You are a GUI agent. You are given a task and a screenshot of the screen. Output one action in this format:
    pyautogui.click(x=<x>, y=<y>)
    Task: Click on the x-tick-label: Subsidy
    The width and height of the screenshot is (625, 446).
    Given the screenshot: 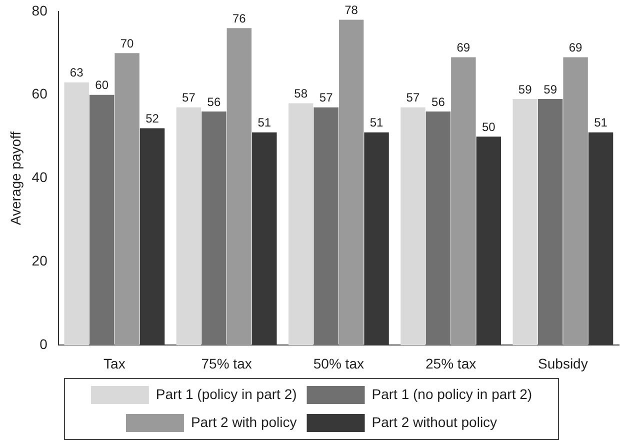 What is the action you would take?
    pyautogui.click(x=563, y=363)
    